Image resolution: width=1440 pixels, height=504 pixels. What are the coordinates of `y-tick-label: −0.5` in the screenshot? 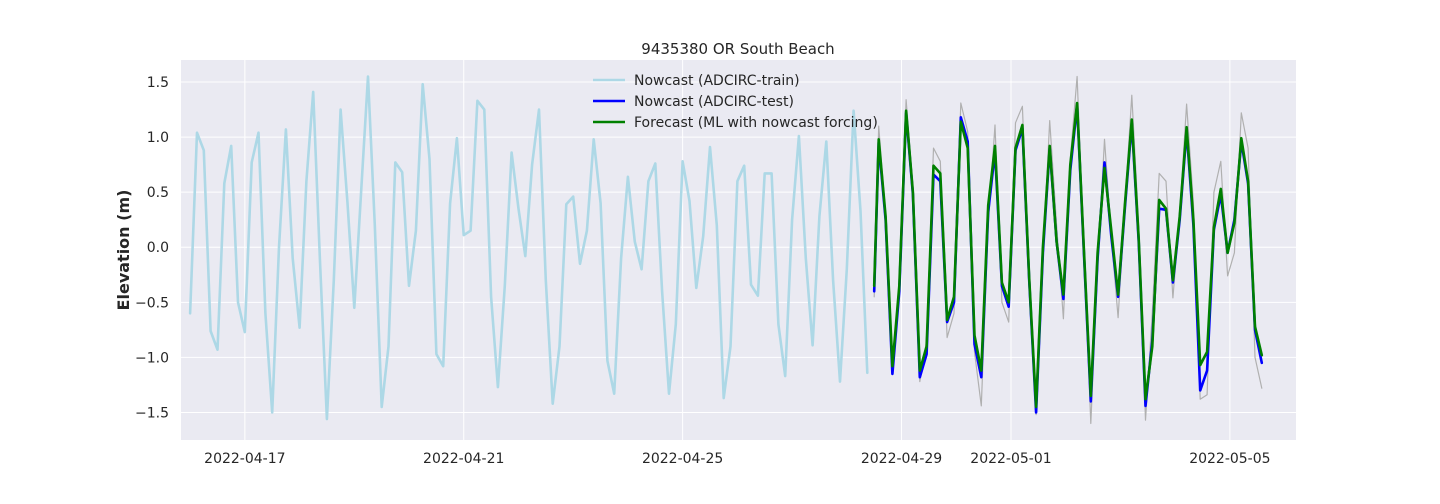 It's located at (152, 303).